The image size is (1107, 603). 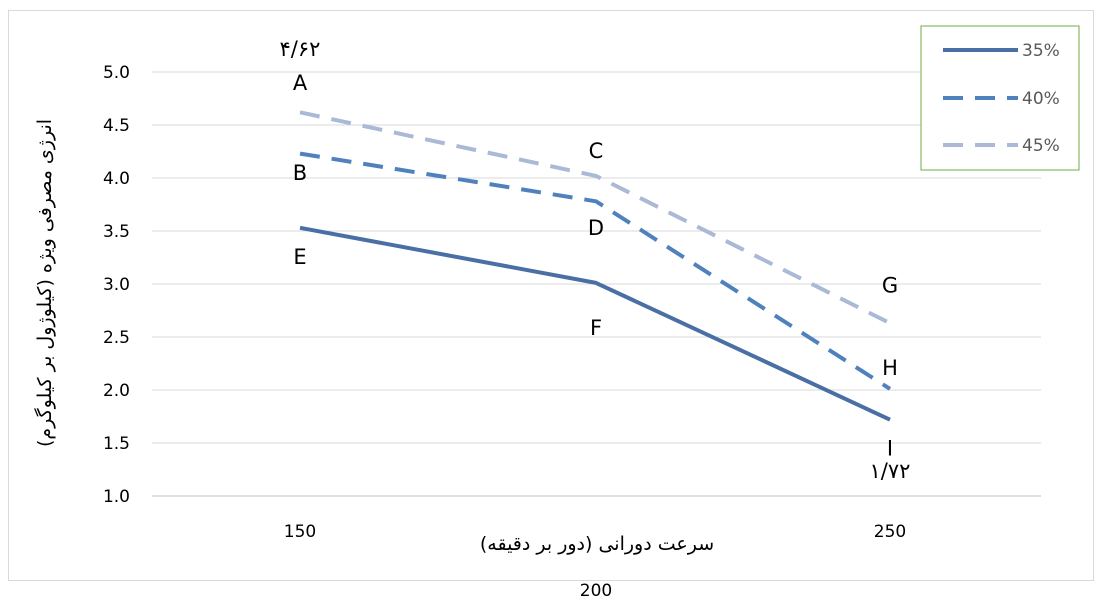 I want to click on x-axis-title: سرعت دورانی (دور بر دقیقه), so click(x=597, y=544).